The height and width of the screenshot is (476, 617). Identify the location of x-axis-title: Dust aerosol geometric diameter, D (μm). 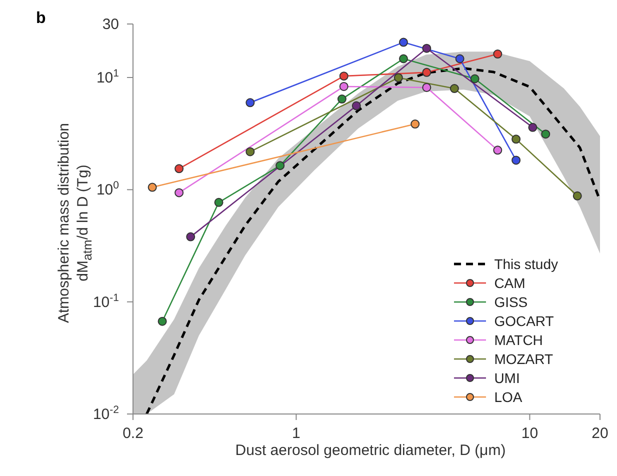
(370, 450).